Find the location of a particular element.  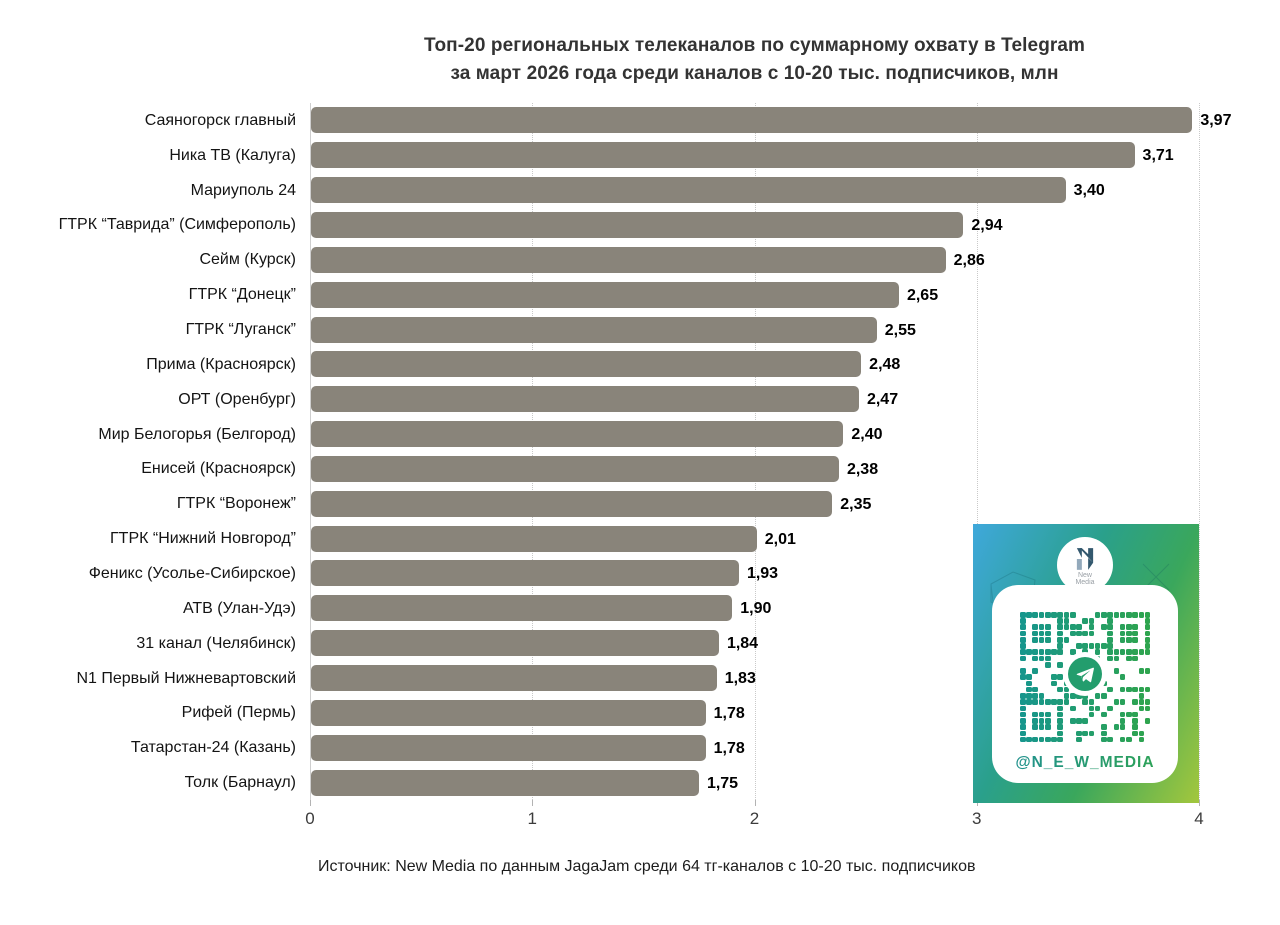

value-label: 2,35 is located at coordinates (856, 504).